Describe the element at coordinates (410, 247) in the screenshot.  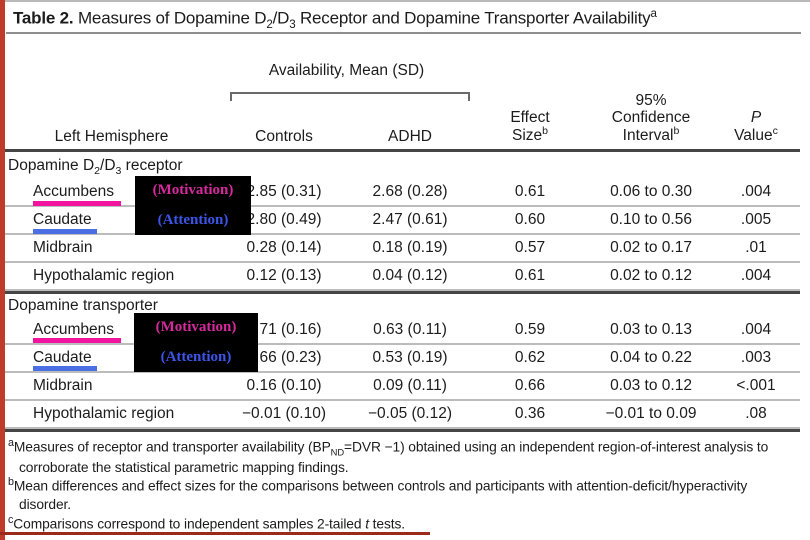
I see `adhd-value: 0.18 (0.19)` at that location.